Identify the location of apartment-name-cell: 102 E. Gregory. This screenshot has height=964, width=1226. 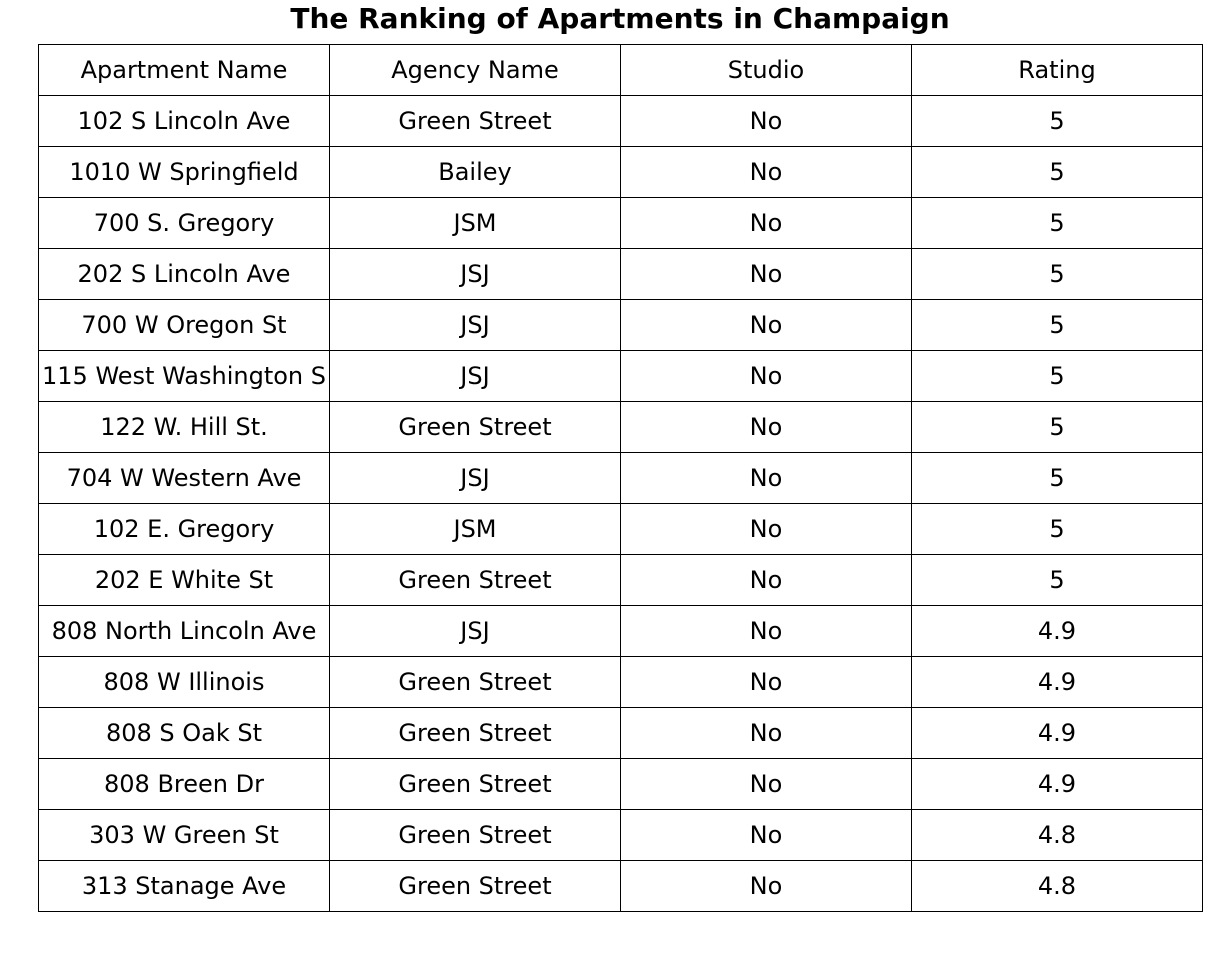
(184, 529).